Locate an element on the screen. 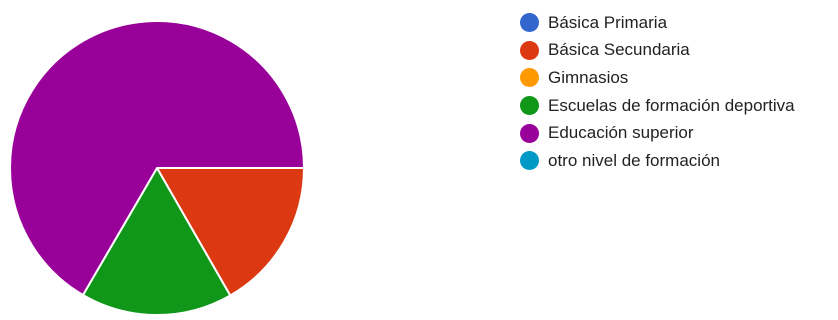 Image resolution: width=838 pixels, height=320 pixels. legend-item-3: Escuelas de formación deportiva is located at coordinates (657, 106).